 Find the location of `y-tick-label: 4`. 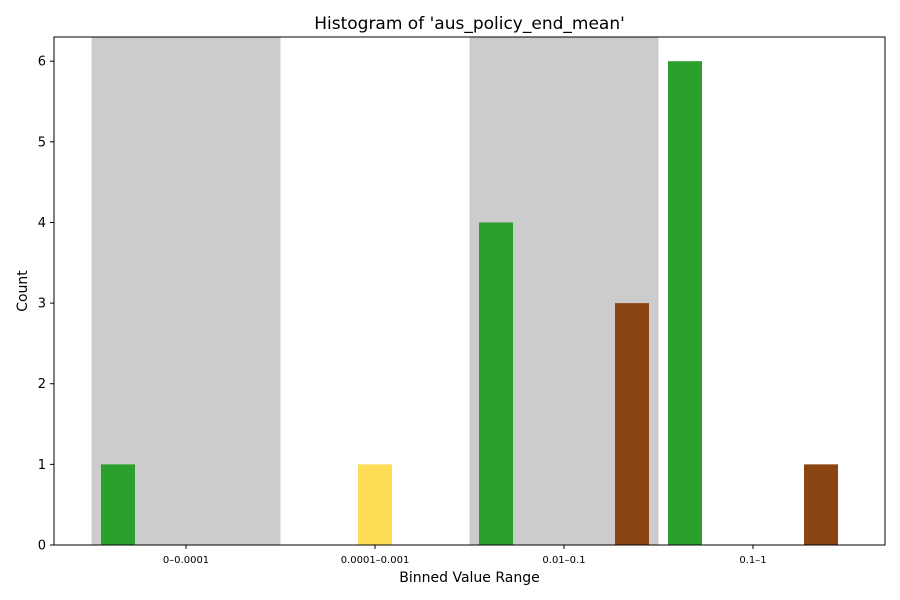

y-tick-label: 4 is located at coordinates (42, 223).